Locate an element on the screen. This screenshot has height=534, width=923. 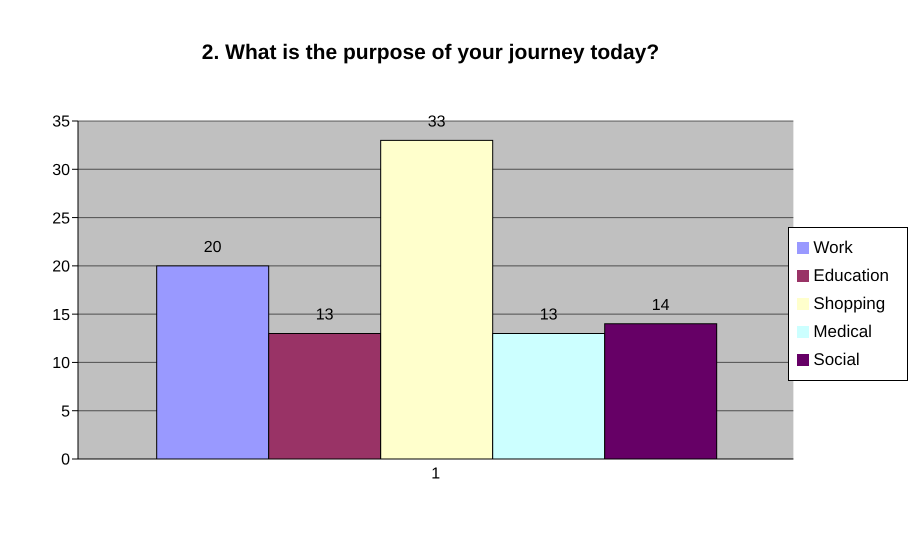
y-tick-label: 35 is located at coordinates (61, 122).